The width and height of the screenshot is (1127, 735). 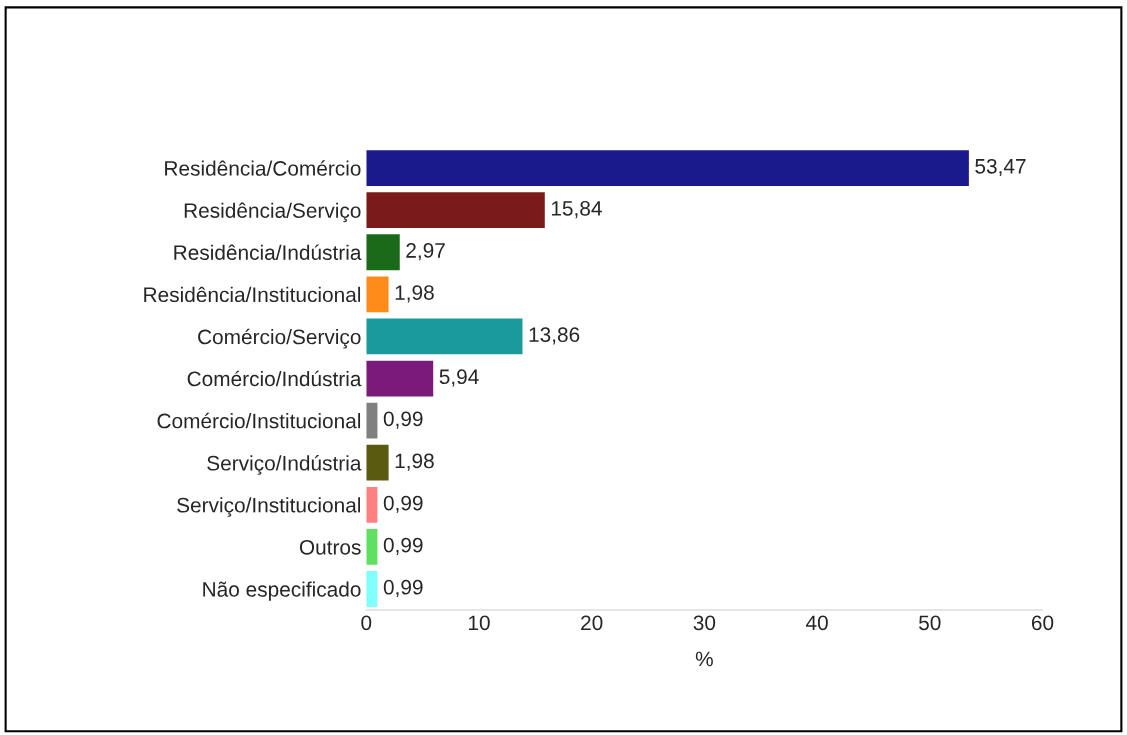 I want to click on data-label: 53,47, so click(x=1000, y=167).